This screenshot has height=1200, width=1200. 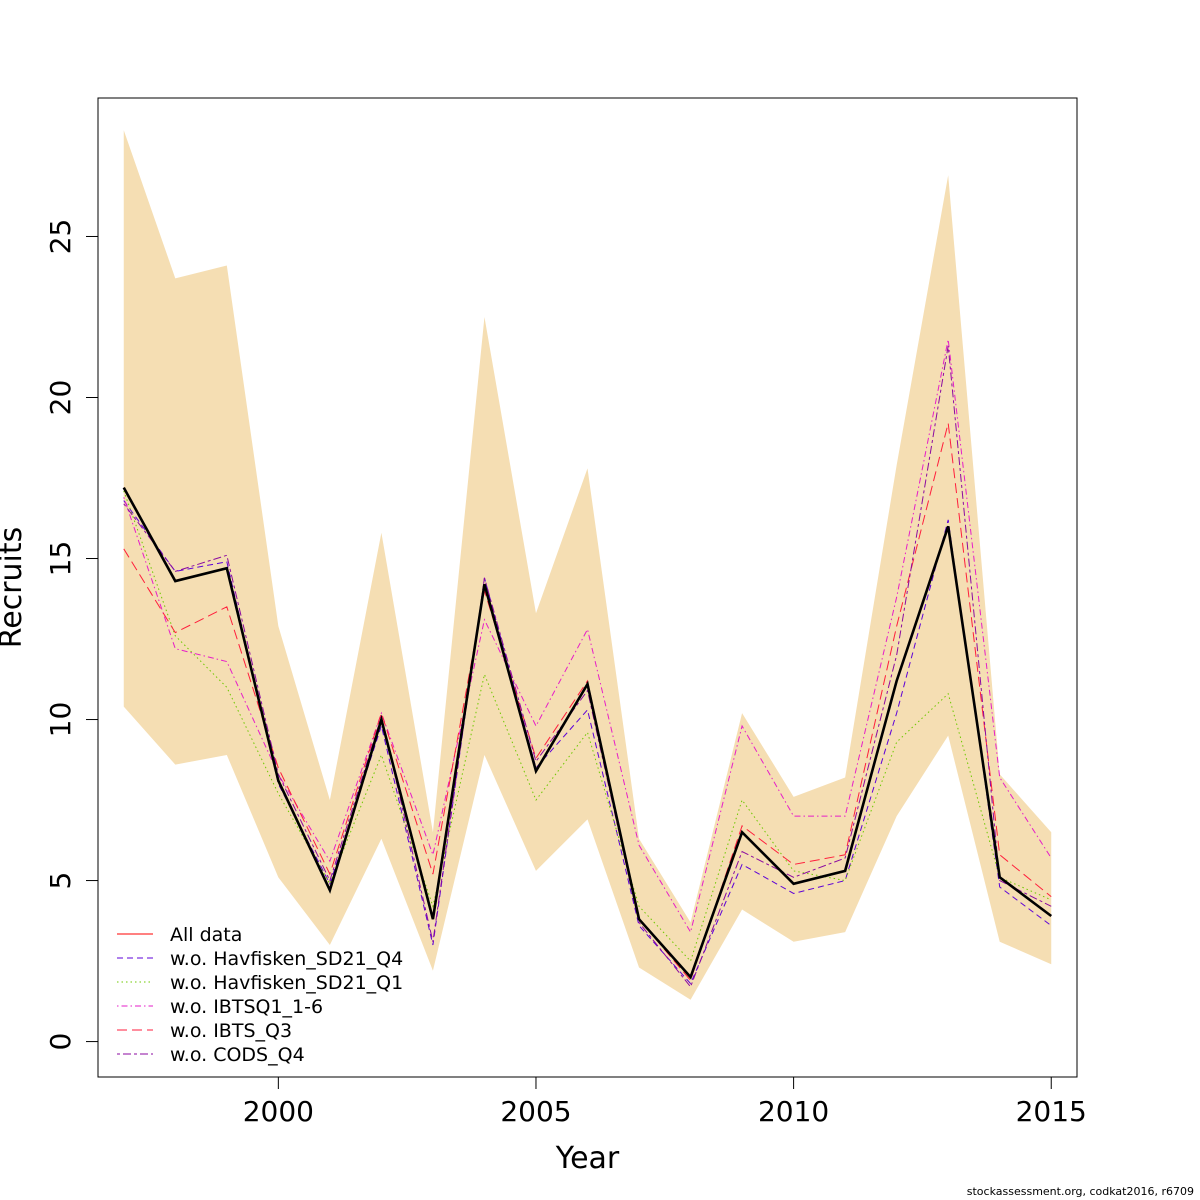 I want to click on y-tick-label: 0, so click(x=60, y=1042).